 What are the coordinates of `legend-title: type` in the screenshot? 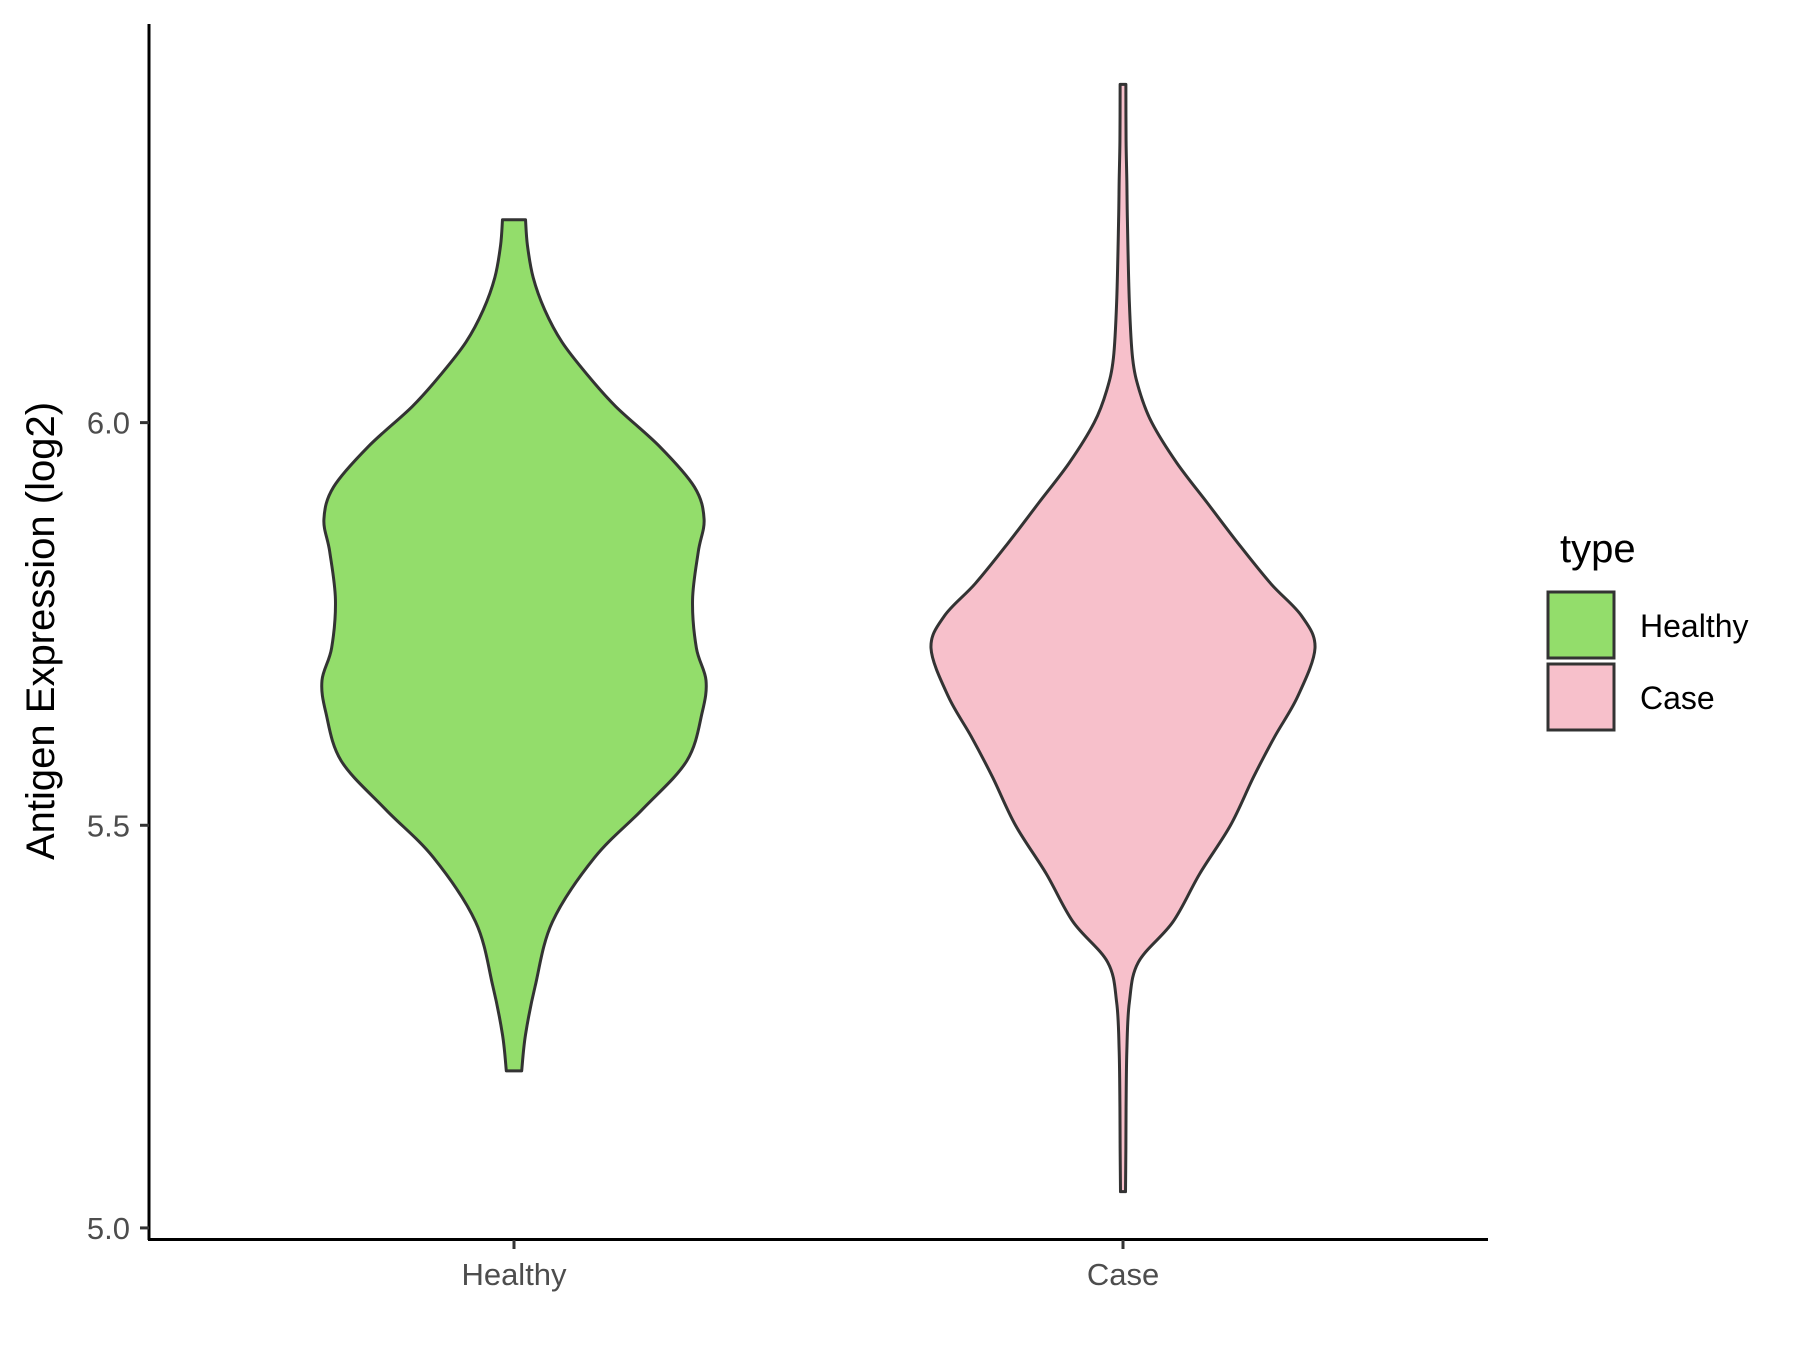 It's located at (1598, 549).